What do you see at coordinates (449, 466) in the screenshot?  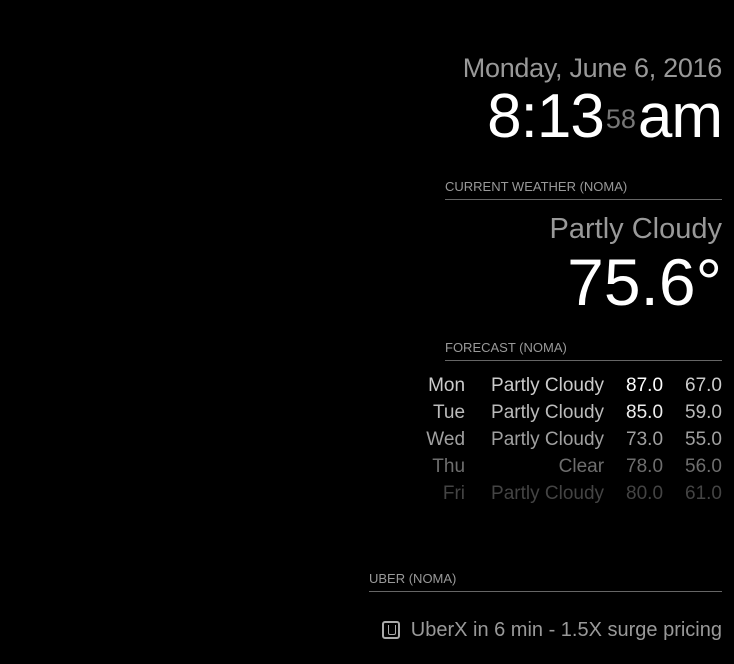 I see `forecast-day: Thu` at bounding box center [449, 466].